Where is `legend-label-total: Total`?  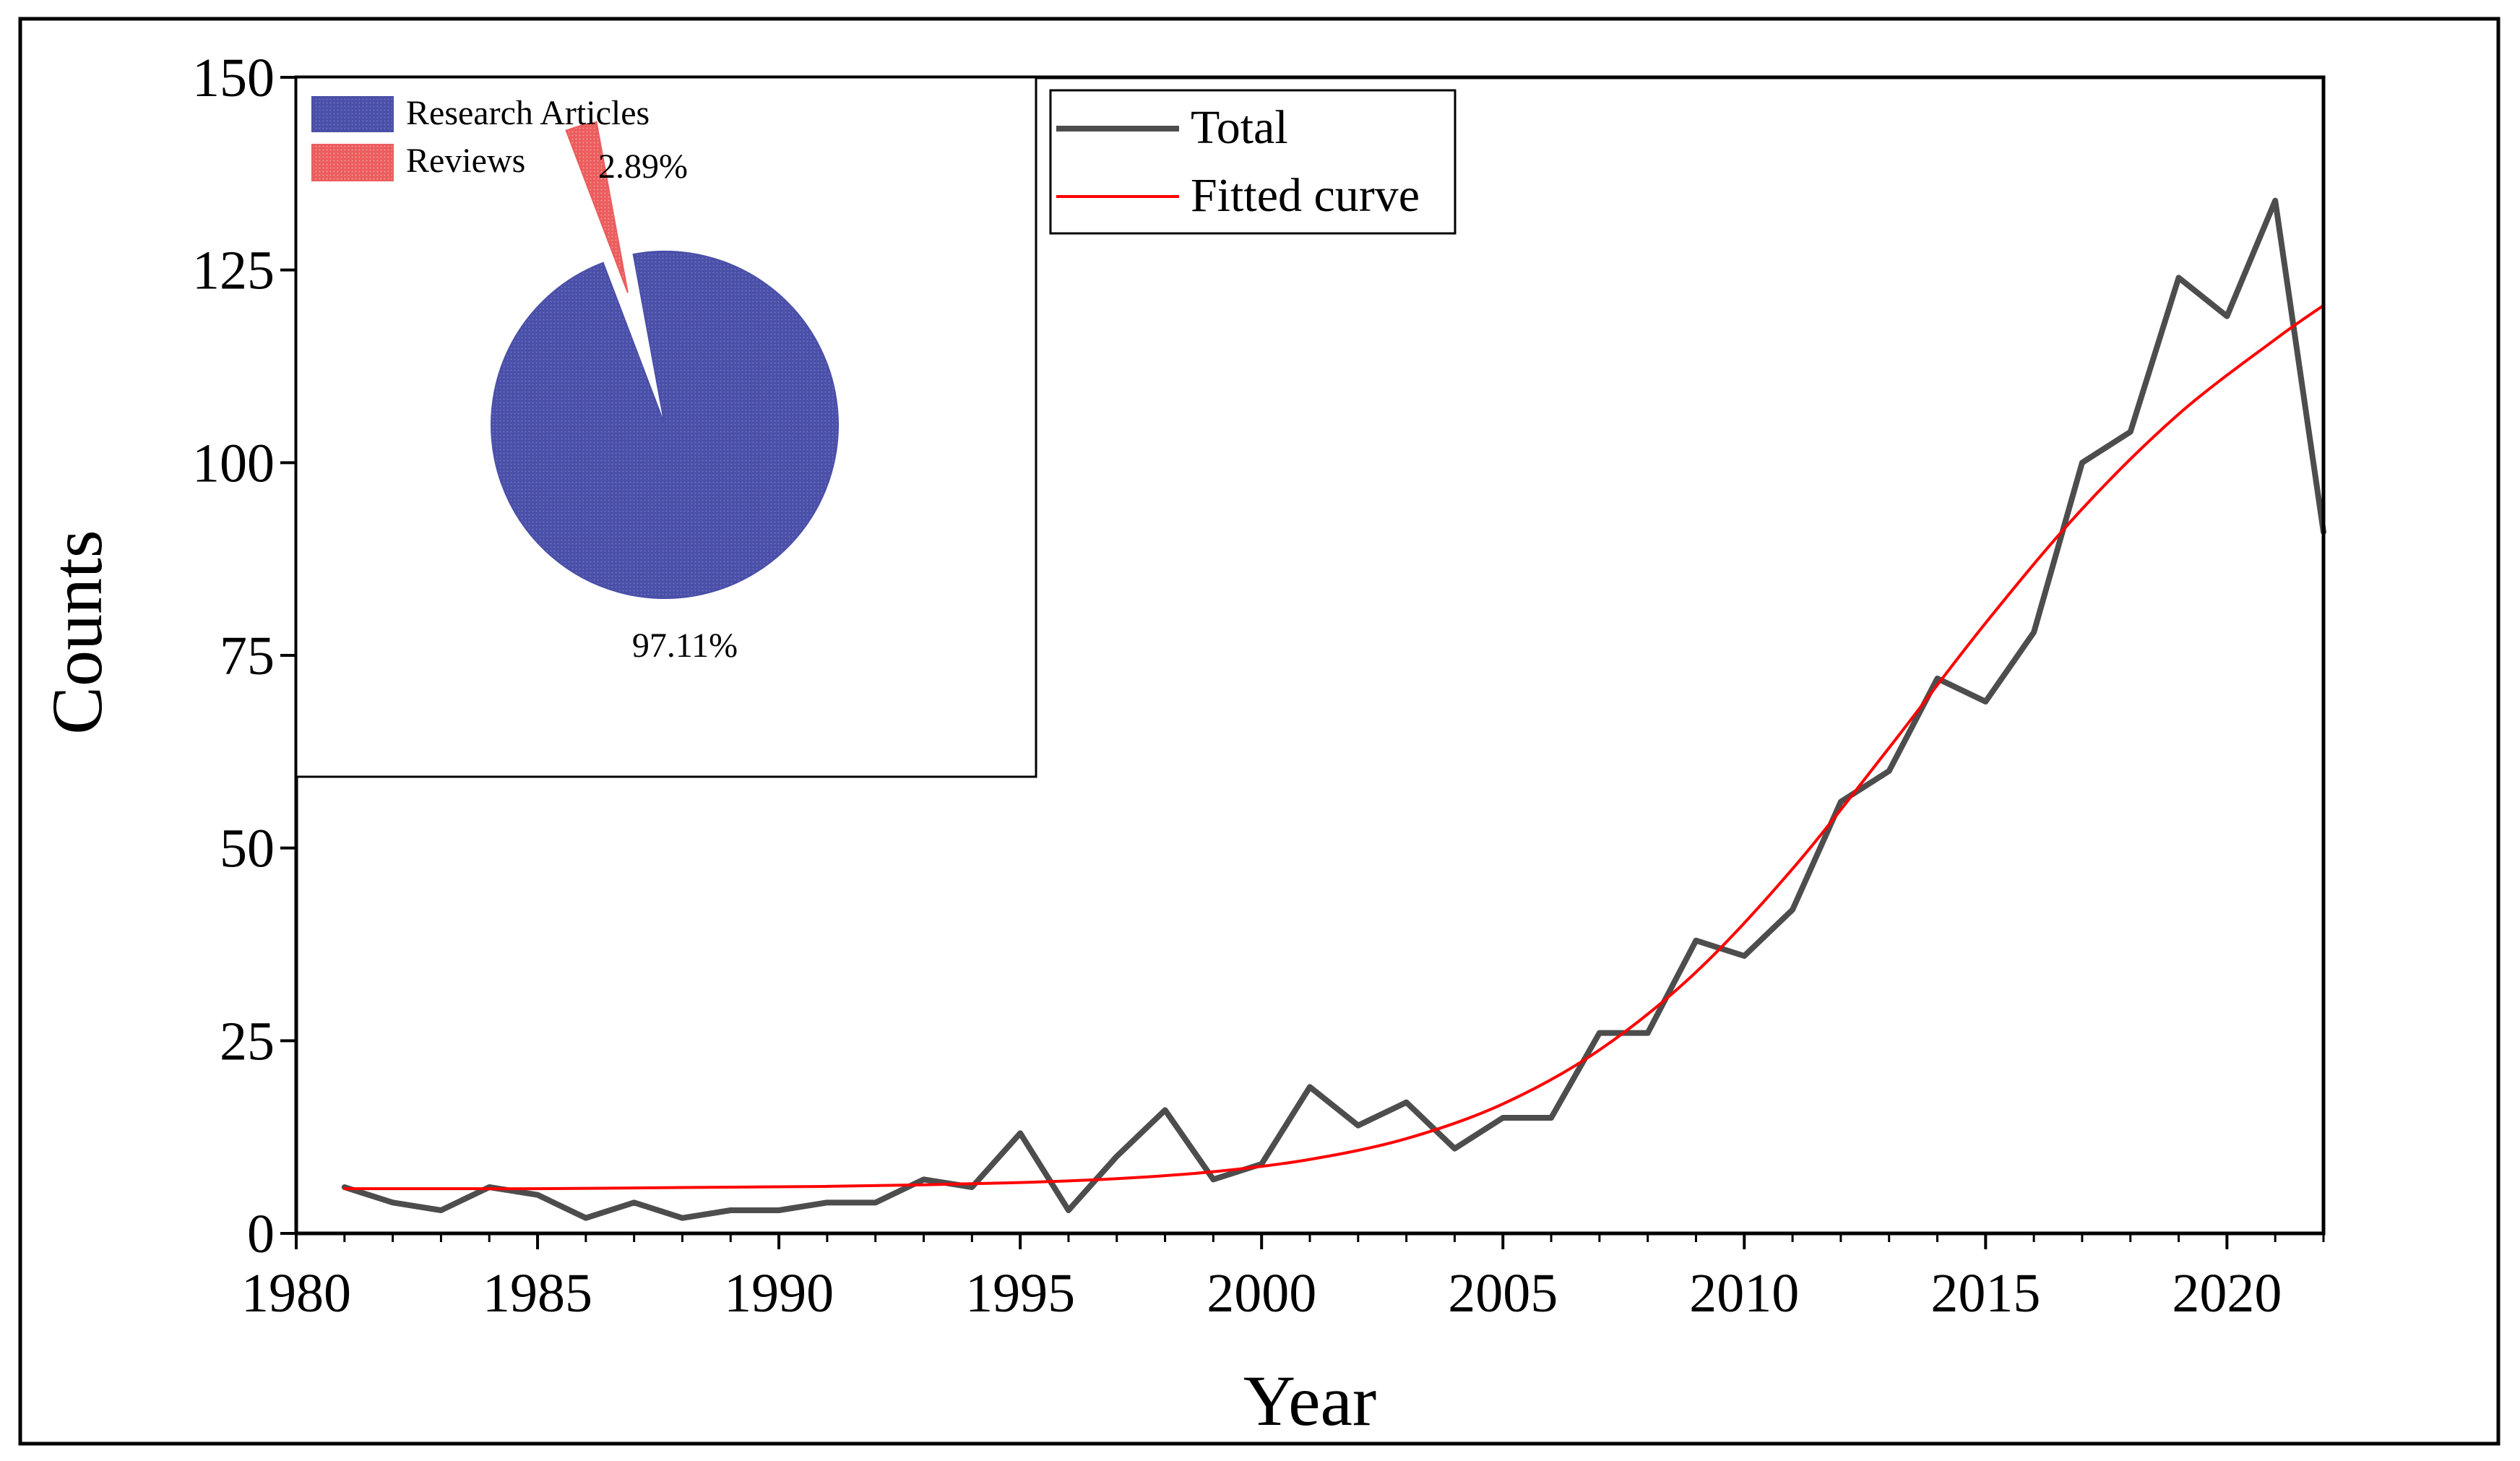
legend-label-total: Total is located at coordinates (1239, 128).